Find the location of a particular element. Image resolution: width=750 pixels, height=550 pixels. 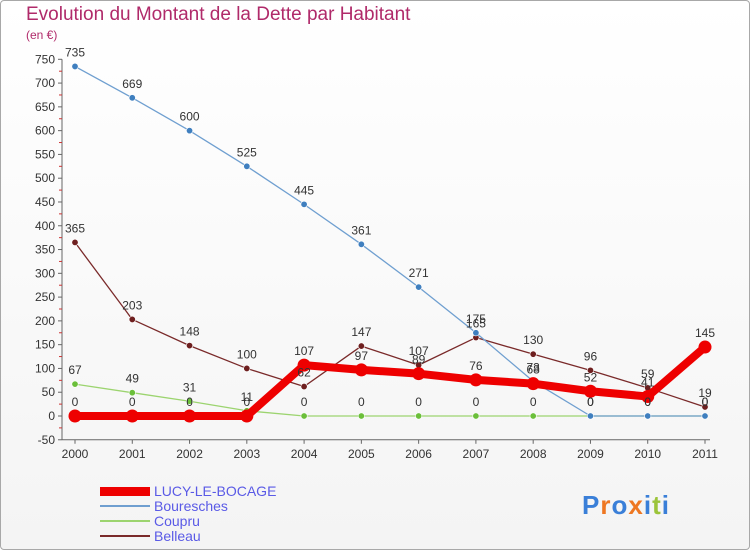

data-label: 669 is located at coordinates (132, 84).